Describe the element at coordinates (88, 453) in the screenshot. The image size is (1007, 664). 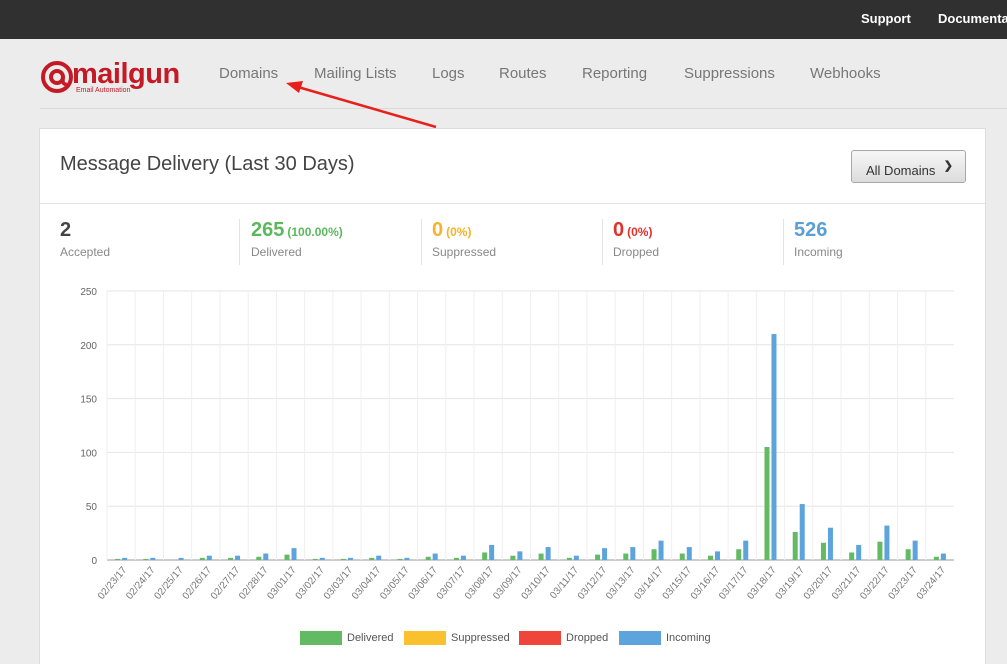
I see `y-tick-label: 100` at that location.